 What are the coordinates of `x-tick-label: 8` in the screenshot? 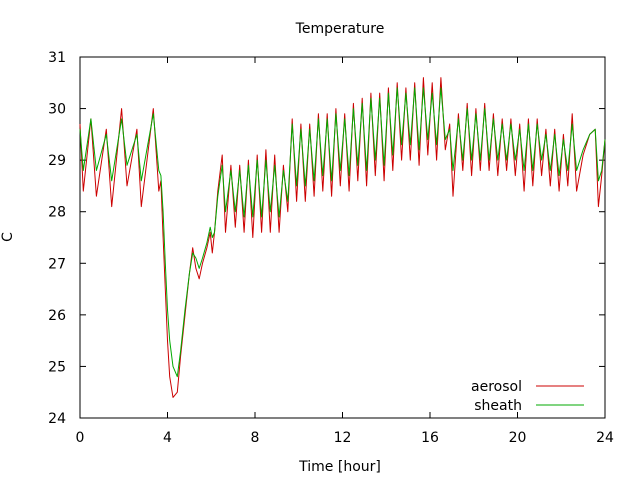 It's located at (255, 438).